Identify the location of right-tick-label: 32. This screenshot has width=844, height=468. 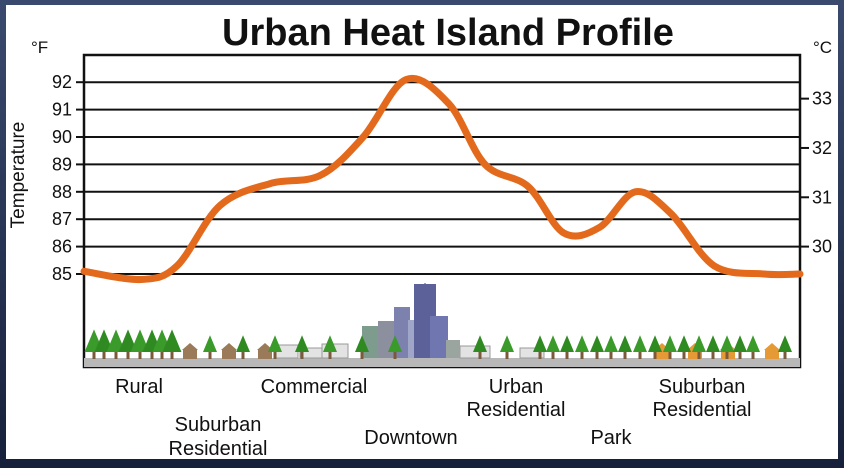
(822, 148).